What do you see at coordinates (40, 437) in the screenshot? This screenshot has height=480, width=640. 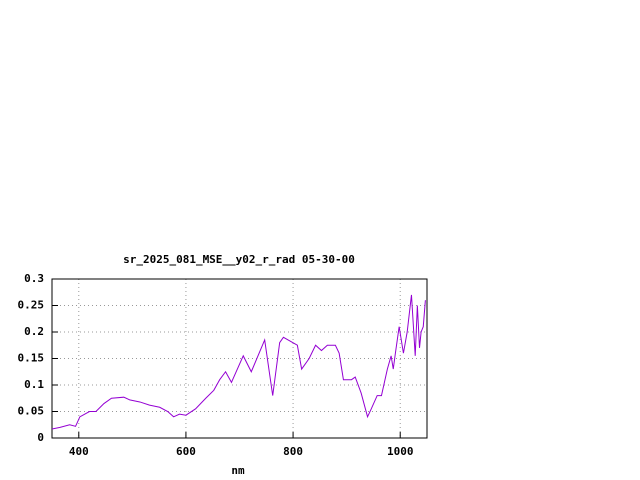 I see `y-tick-label: 0` at bounding box center [40, 437].